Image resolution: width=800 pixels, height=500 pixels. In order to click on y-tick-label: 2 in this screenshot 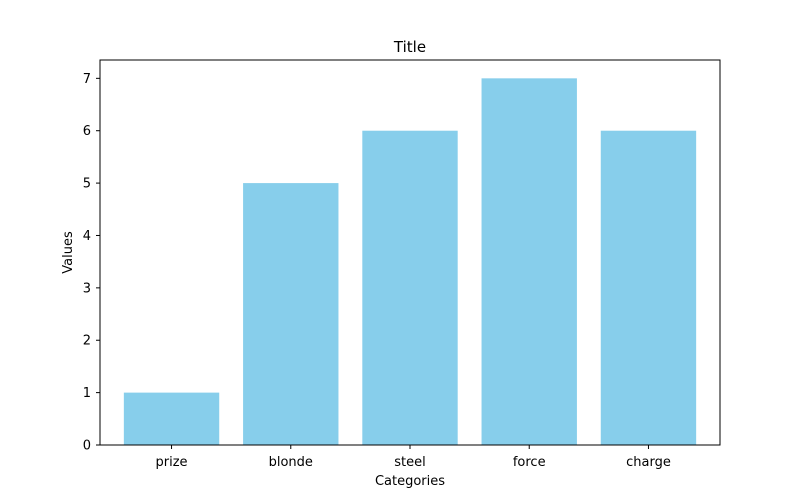, I will do `click(87, 341)`.